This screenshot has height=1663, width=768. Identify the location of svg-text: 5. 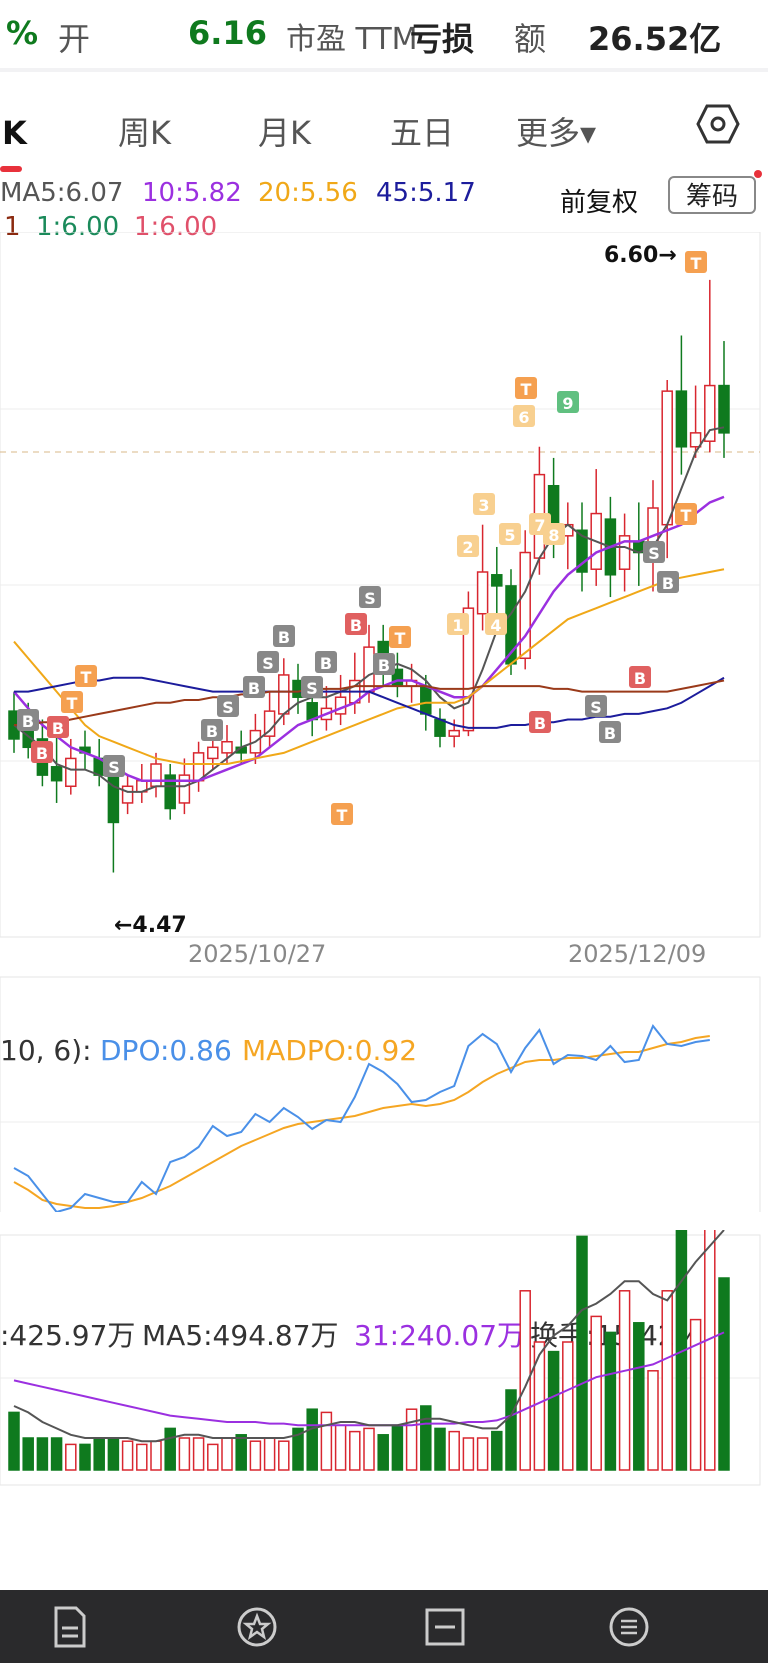
(509, 535).